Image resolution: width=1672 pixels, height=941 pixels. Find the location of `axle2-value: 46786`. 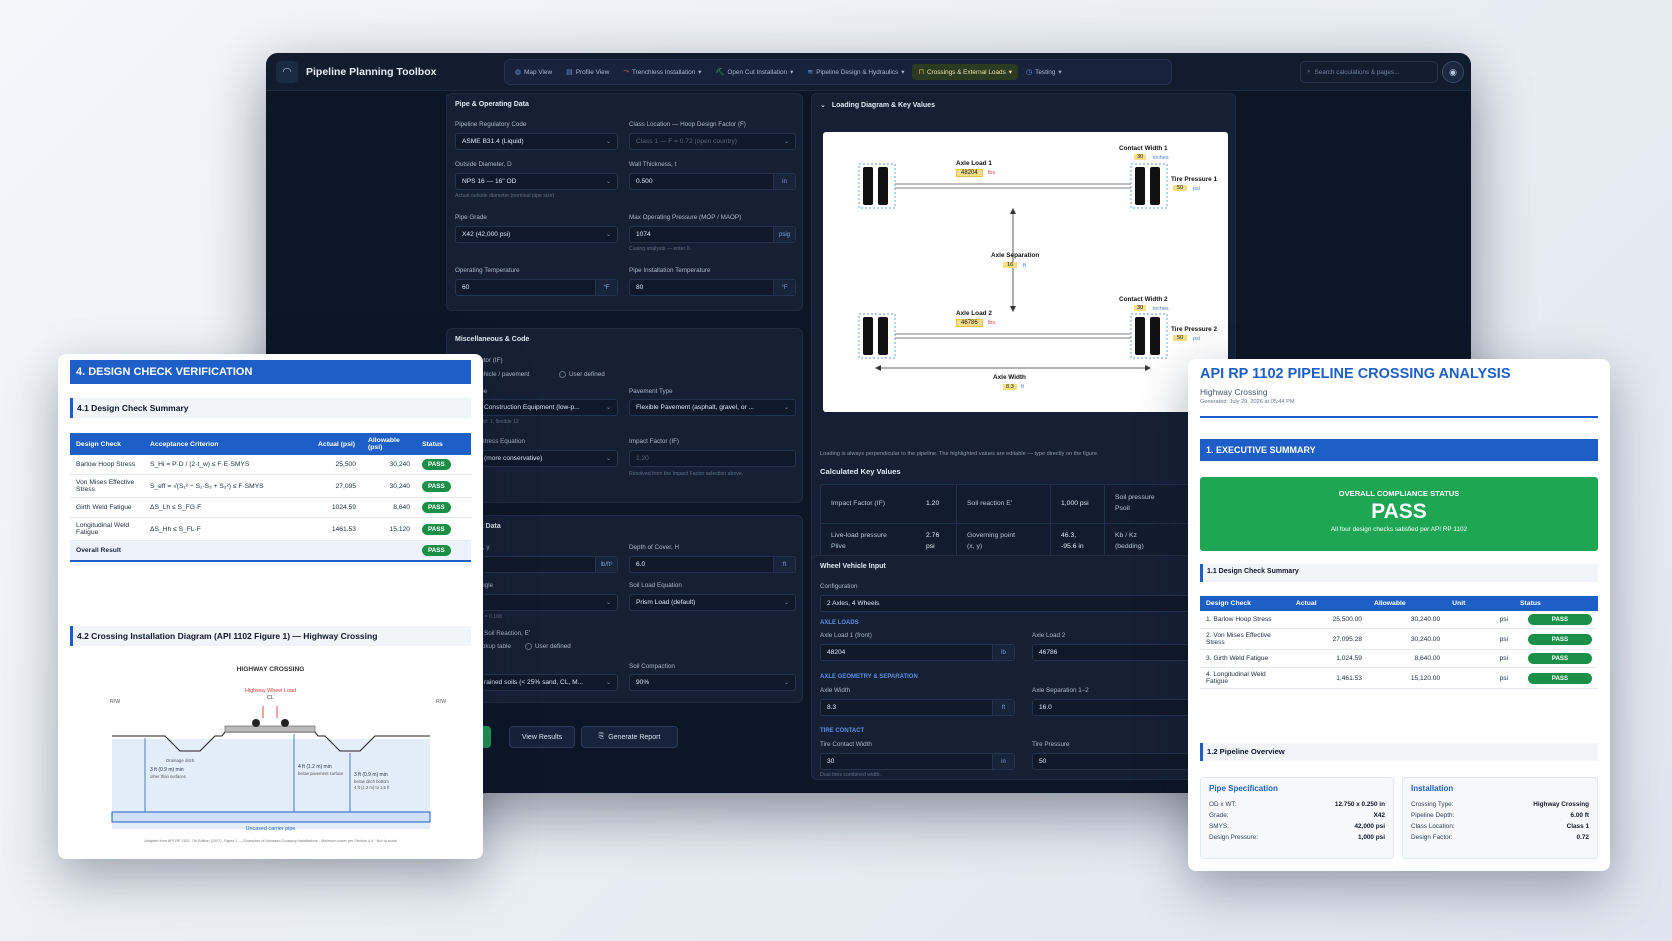

axle2-value: 46786 is located at coordinates (969, 323).